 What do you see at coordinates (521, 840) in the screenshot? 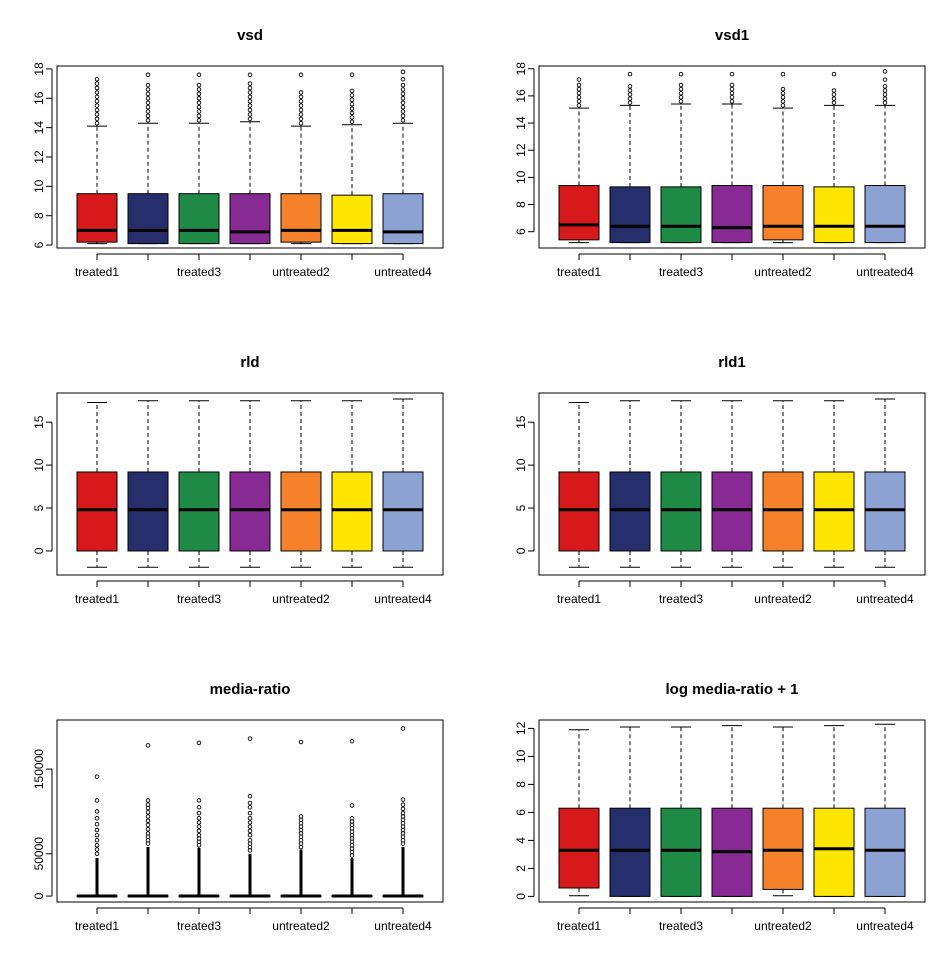
I see `y-tick-label: 4` at bounding box center [521, 840].